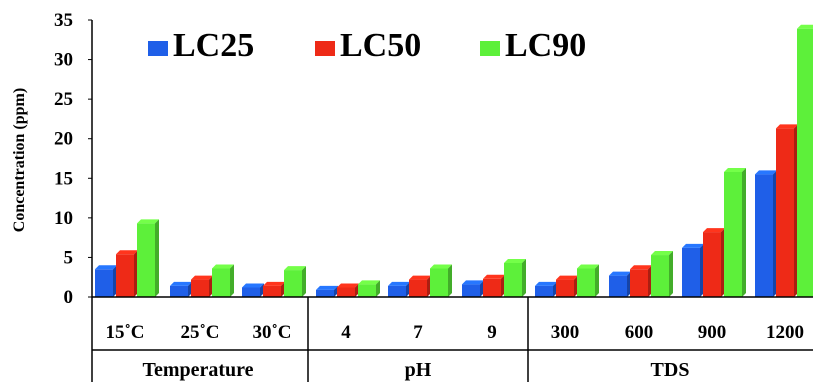 This screenshot has width=813, height=382. Describe the element at coordinates (73, 159) in the screenshot. I see `y-axis-ticks: 0 5 10 15 20 25 30 35` at that location.